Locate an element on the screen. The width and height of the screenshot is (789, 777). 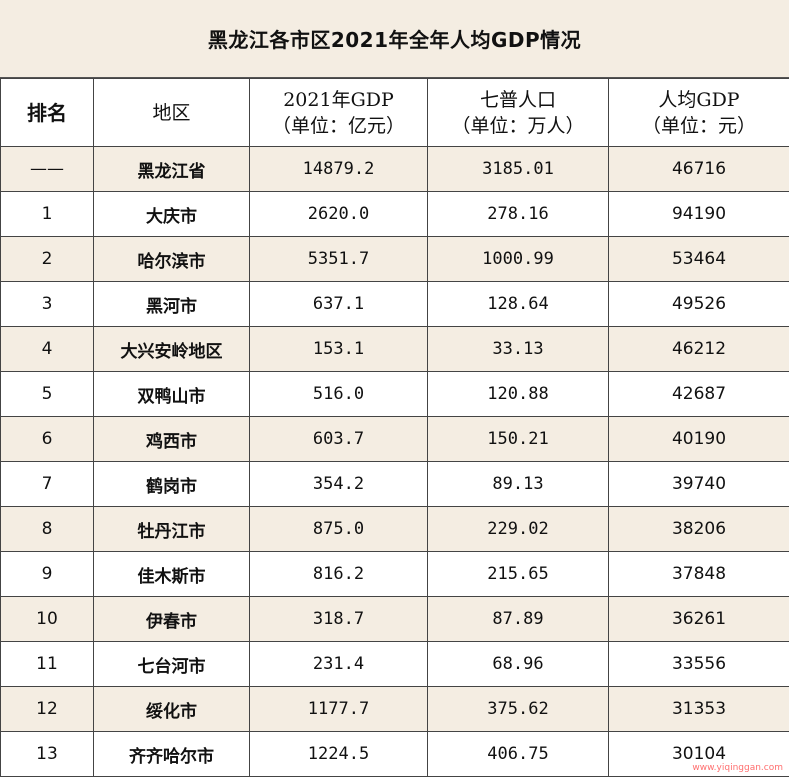
region-cell: 伊春市 is located at coordinates (171, 619).